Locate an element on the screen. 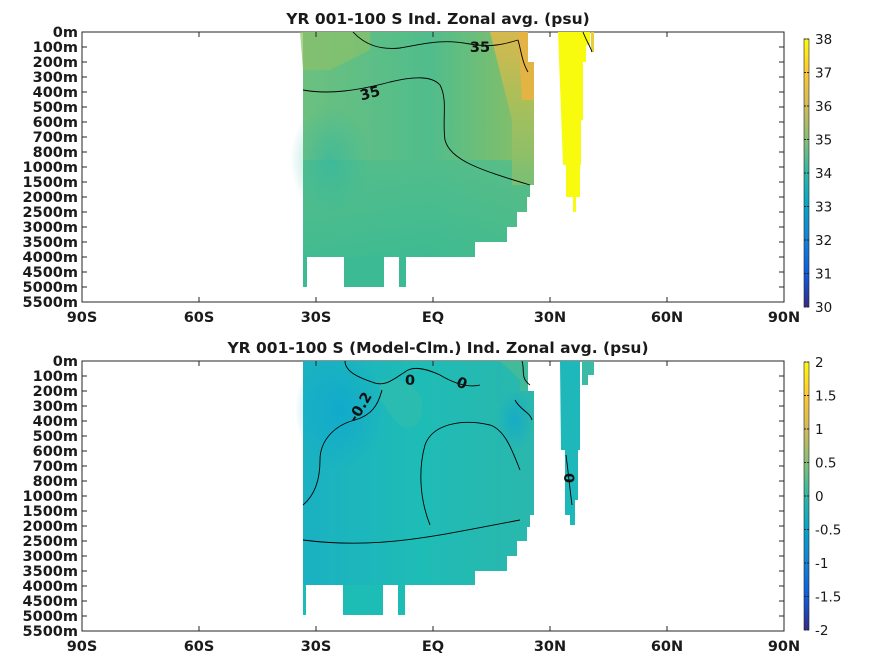 The image size is (875, 656). colorbar-tick-label: 35 is located at coordinates (823, 141).